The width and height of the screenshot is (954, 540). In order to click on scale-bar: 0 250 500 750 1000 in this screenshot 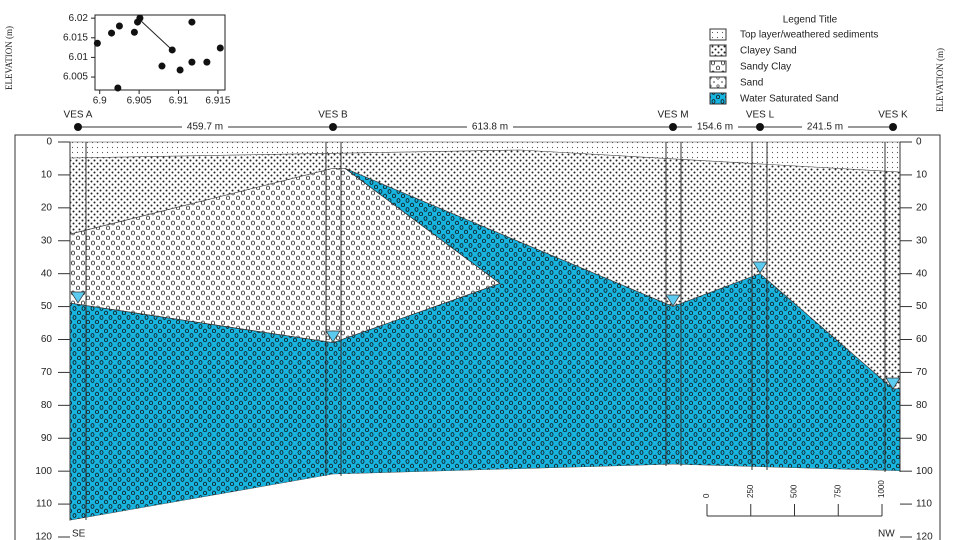, I will do `click(794, 498)`.